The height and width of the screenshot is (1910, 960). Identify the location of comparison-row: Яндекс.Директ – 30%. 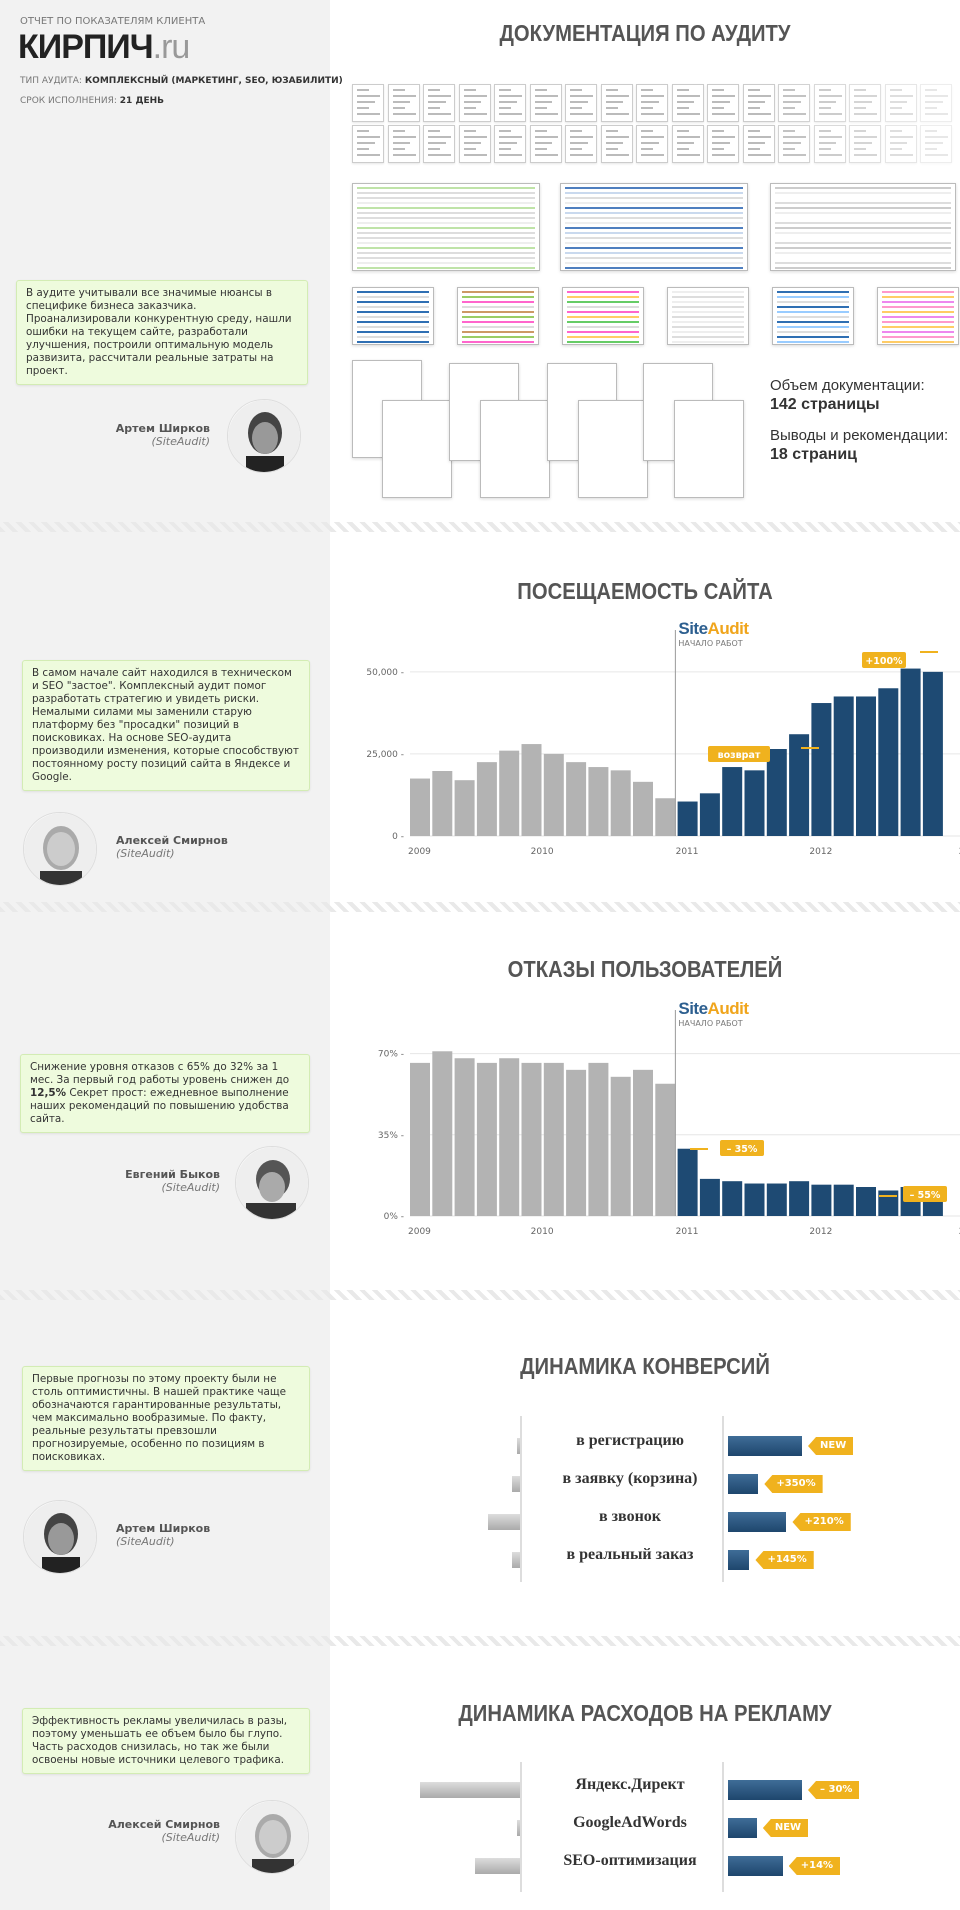
(690, 1791).